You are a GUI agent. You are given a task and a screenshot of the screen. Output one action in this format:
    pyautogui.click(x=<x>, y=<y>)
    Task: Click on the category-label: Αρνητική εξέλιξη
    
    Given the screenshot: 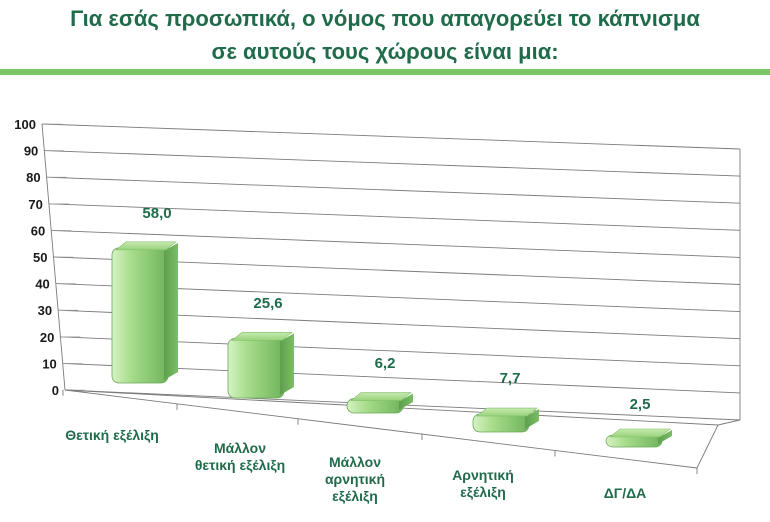 What is the action you would take?
    pyautogui.click(x=483, y=483)
    